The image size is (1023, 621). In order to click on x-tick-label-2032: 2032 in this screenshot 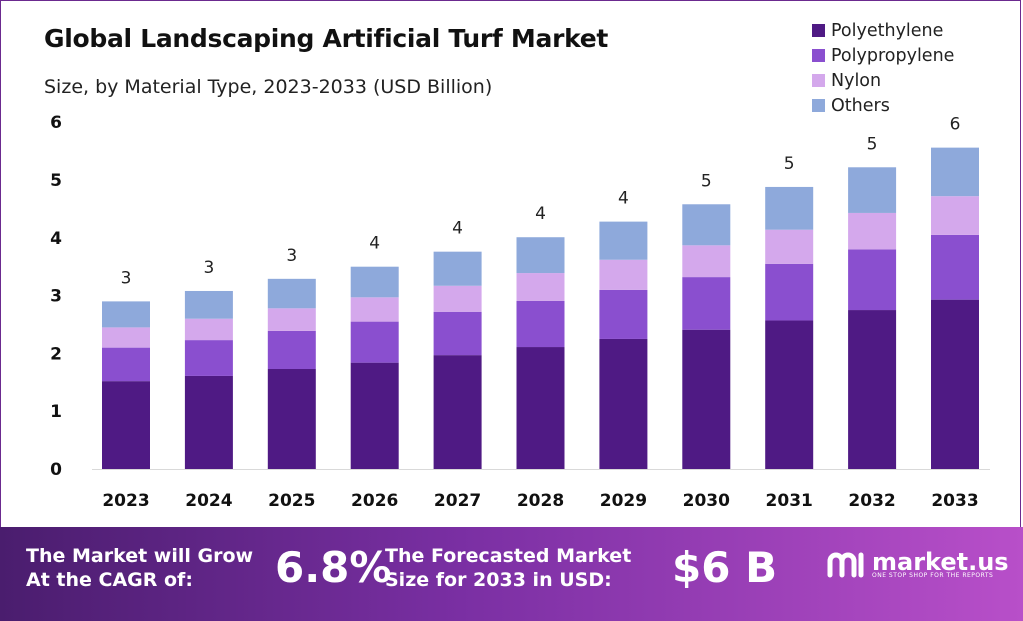, I will do `click(871, 501)`.